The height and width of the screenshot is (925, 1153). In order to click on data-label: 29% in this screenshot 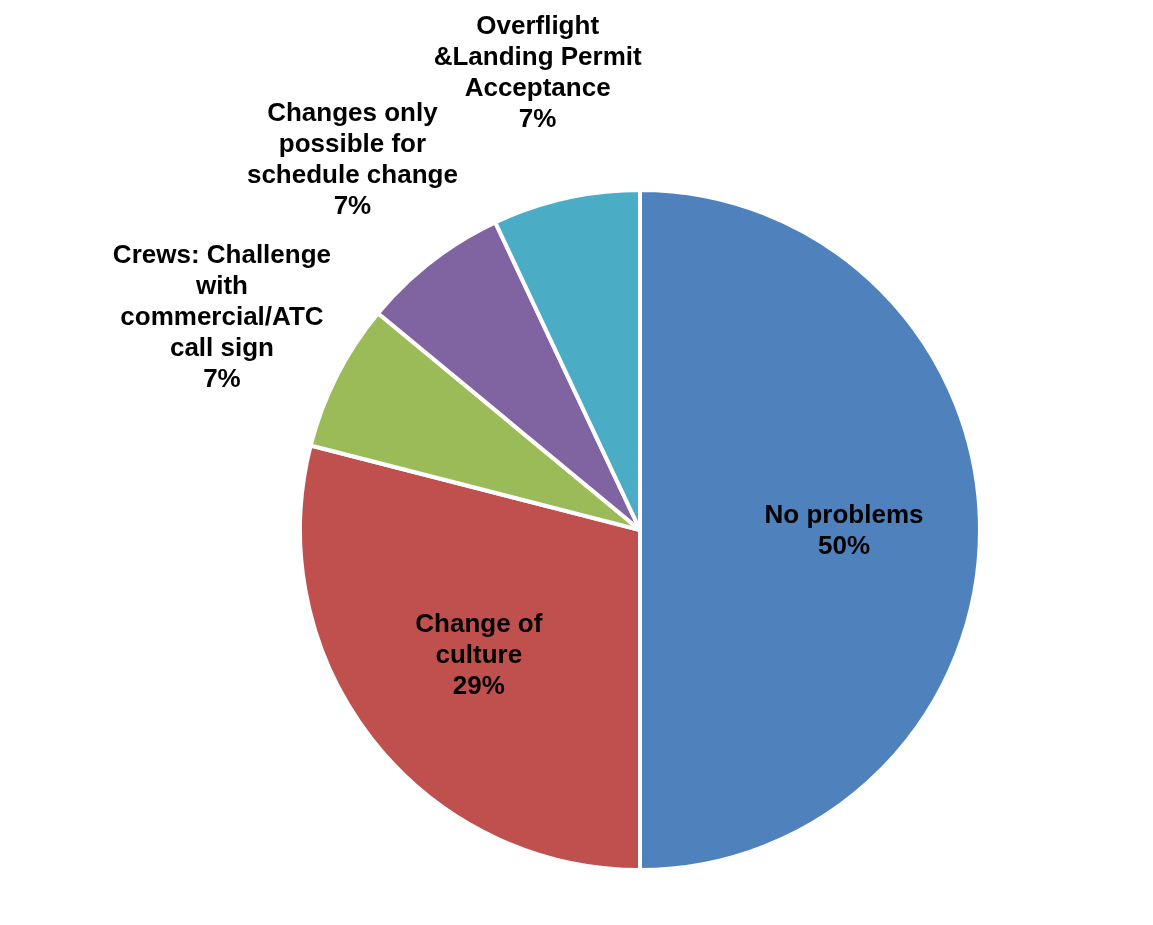, I will do `click(478, 685)`.